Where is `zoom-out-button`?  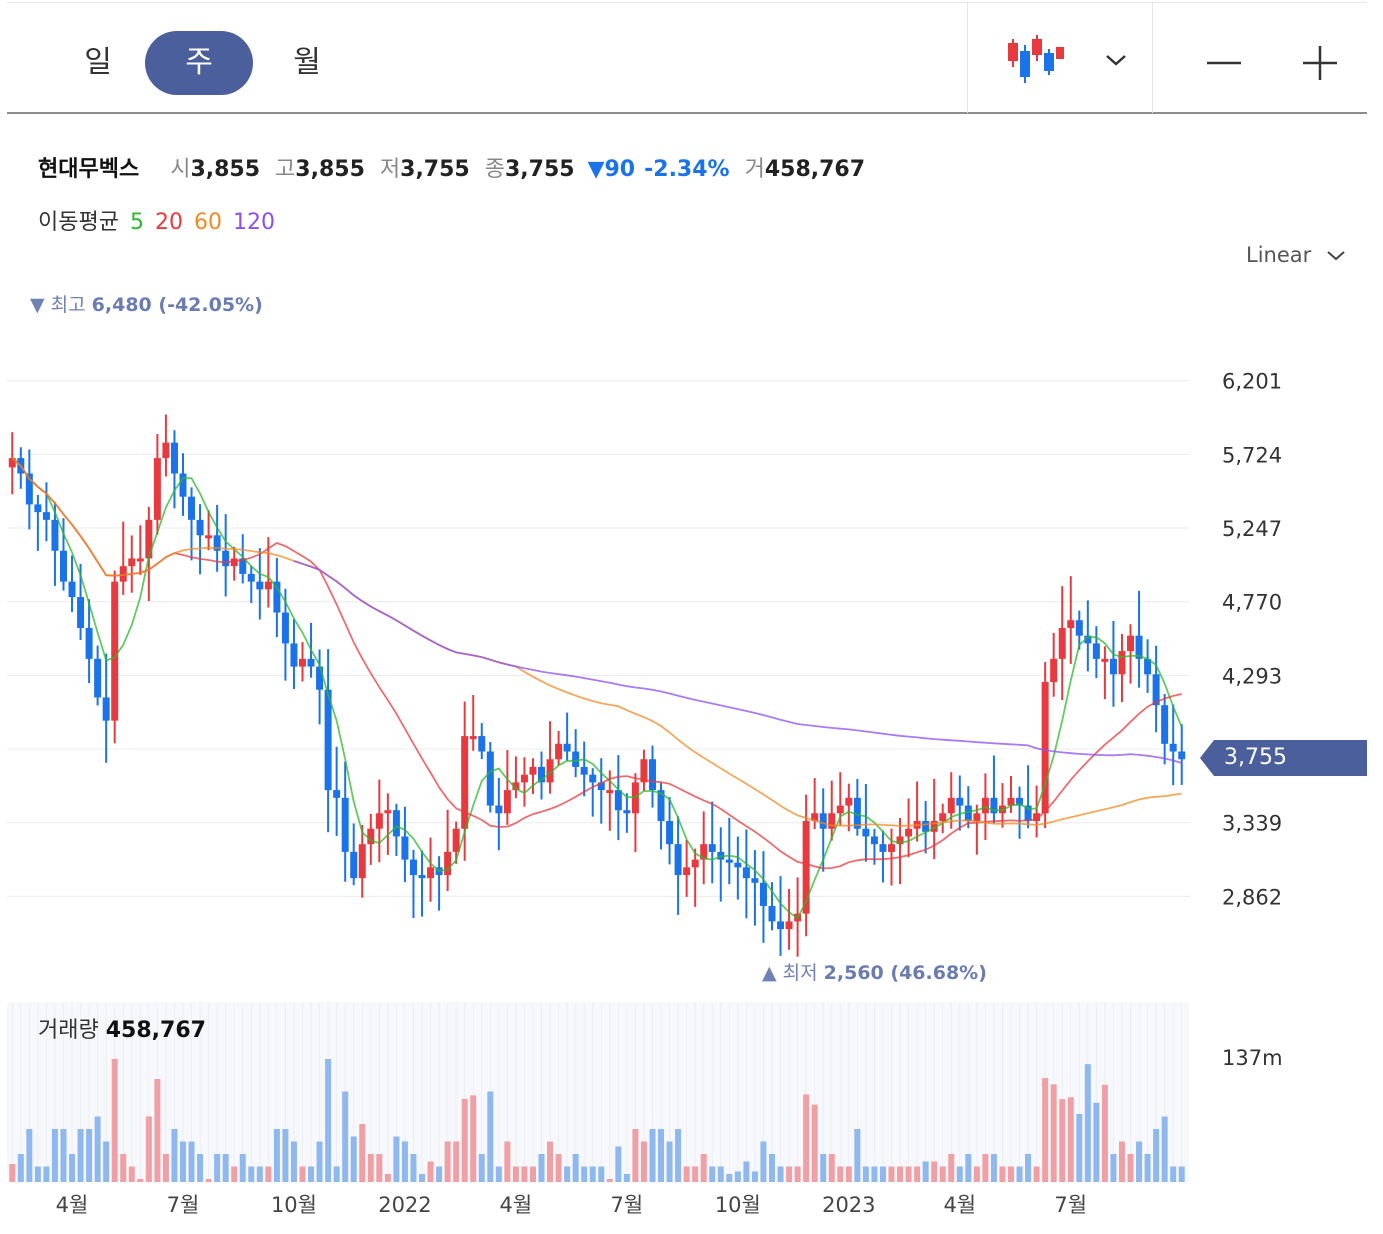 zoom-out-button is located at coordinates (1223, 63).